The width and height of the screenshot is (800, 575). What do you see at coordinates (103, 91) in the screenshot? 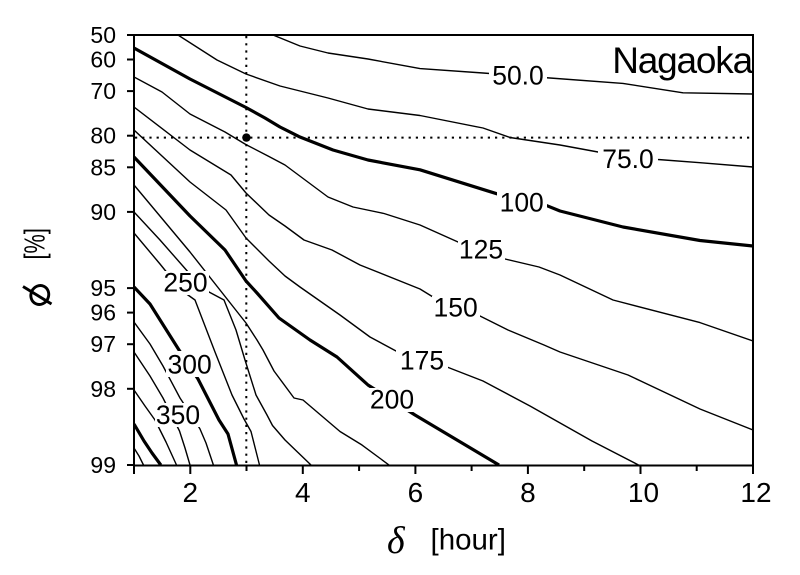
I see `svg-text: 70` at bounding box center [103, 91].